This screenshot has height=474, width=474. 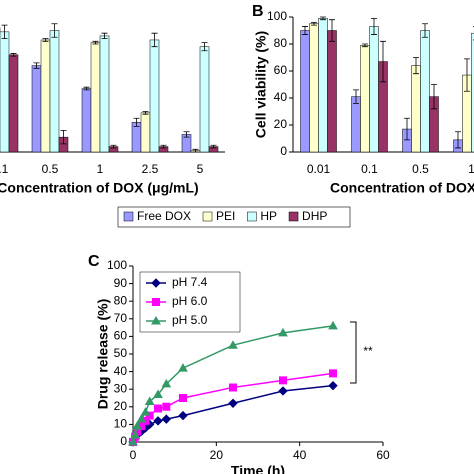 I want to click on panel-label: B, so click(x=258, y=11).